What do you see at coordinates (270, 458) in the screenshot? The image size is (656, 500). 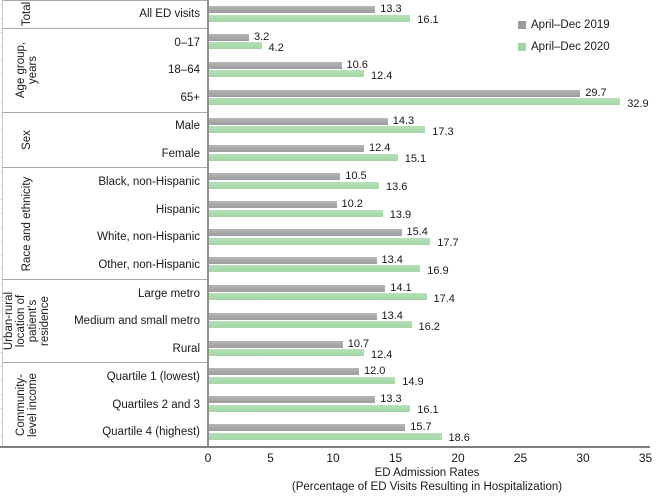 I see `x-tick-label: 5` at bounding box center [270, 458].